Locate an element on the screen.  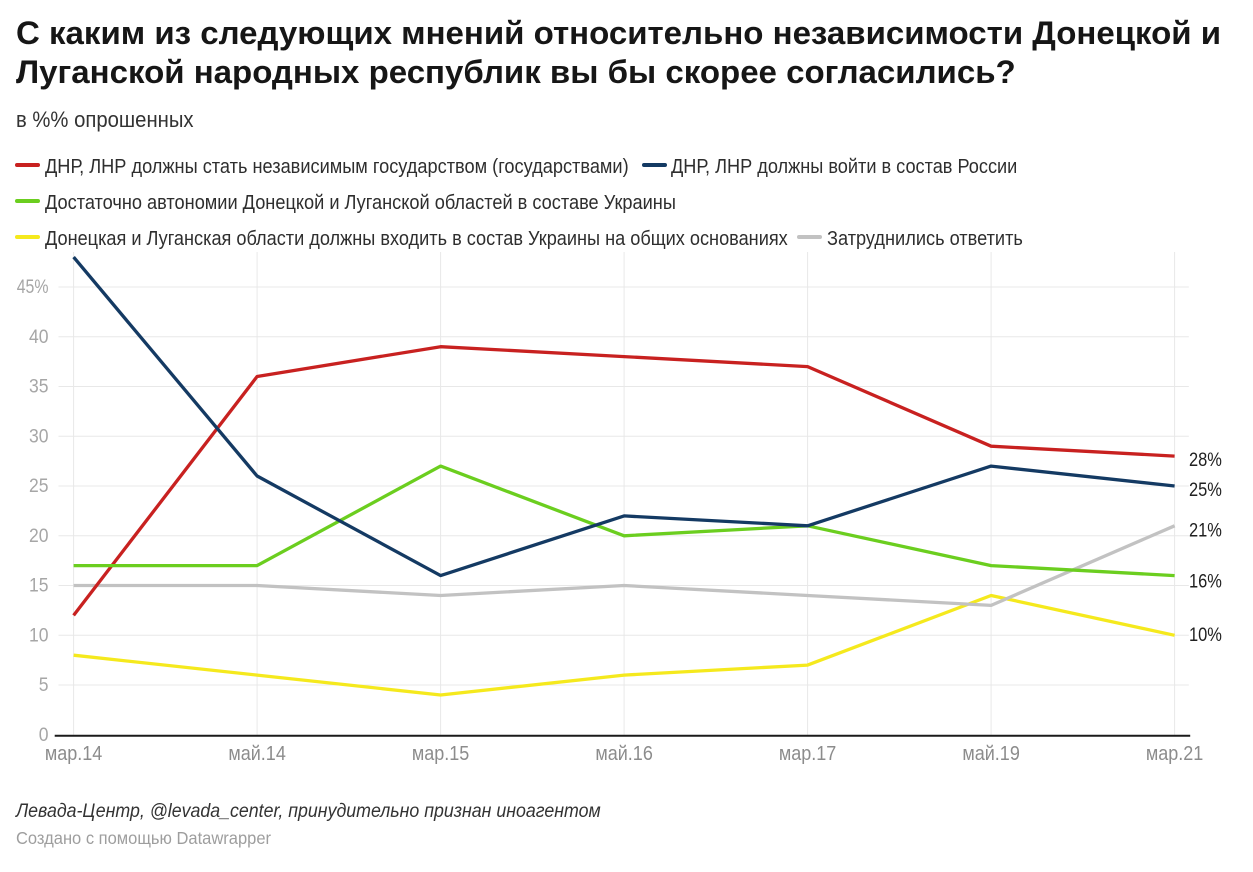
svg-text: май.16 is located at coordinates (624, 754).